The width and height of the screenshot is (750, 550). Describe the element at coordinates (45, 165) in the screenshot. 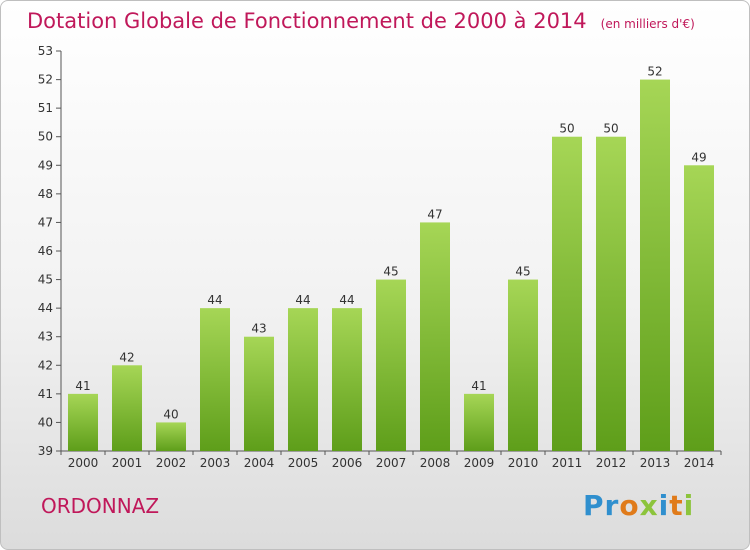

I see `y-tick-label: 49` at that location.